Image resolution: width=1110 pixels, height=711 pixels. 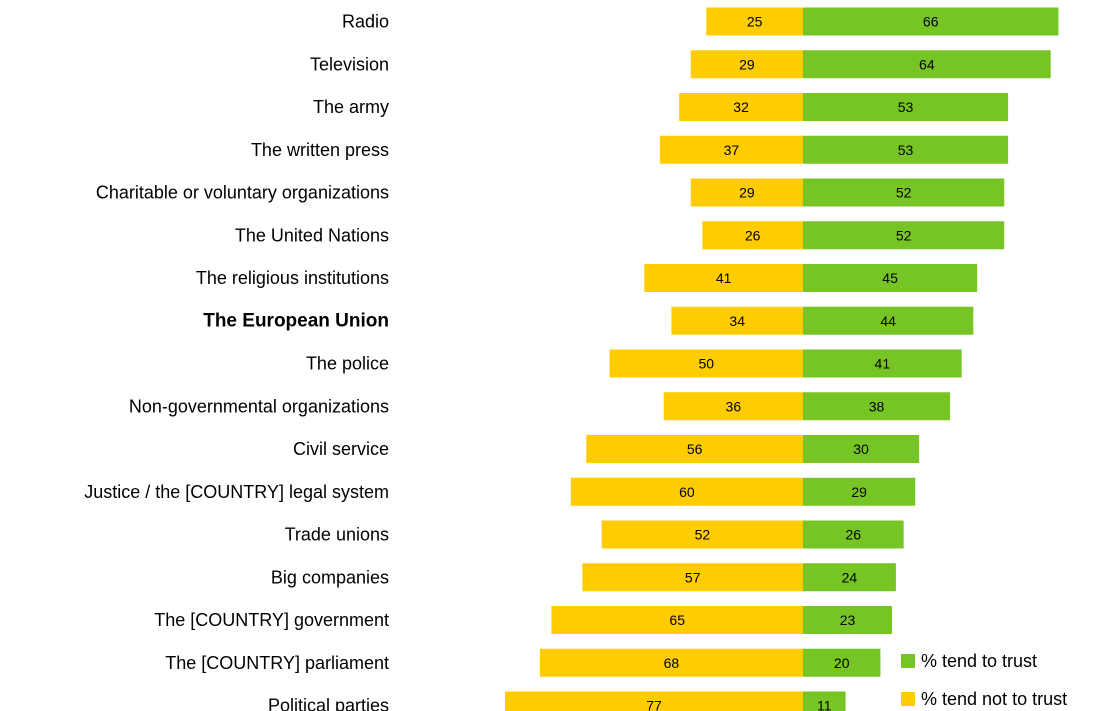 I want to click on category-label: The United Nations, so click(x=312, y=235).